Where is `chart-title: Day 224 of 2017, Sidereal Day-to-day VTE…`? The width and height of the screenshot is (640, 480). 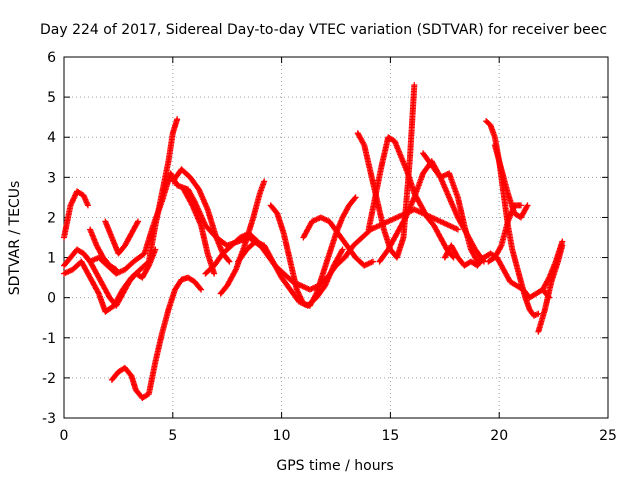
chart-title: Day 224 of 2017, Sidereal Day-to-day VTE… is located at coordinates (323, 30).